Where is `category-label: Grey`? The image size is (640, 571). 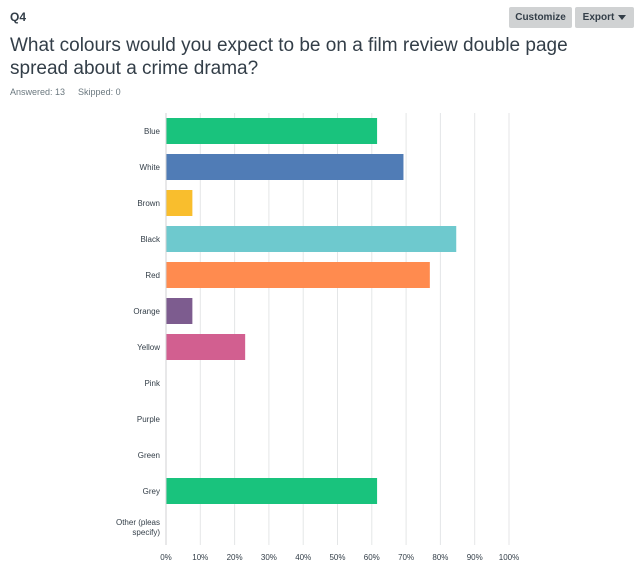
category-label: Grey is located at coordinates (151, 491).